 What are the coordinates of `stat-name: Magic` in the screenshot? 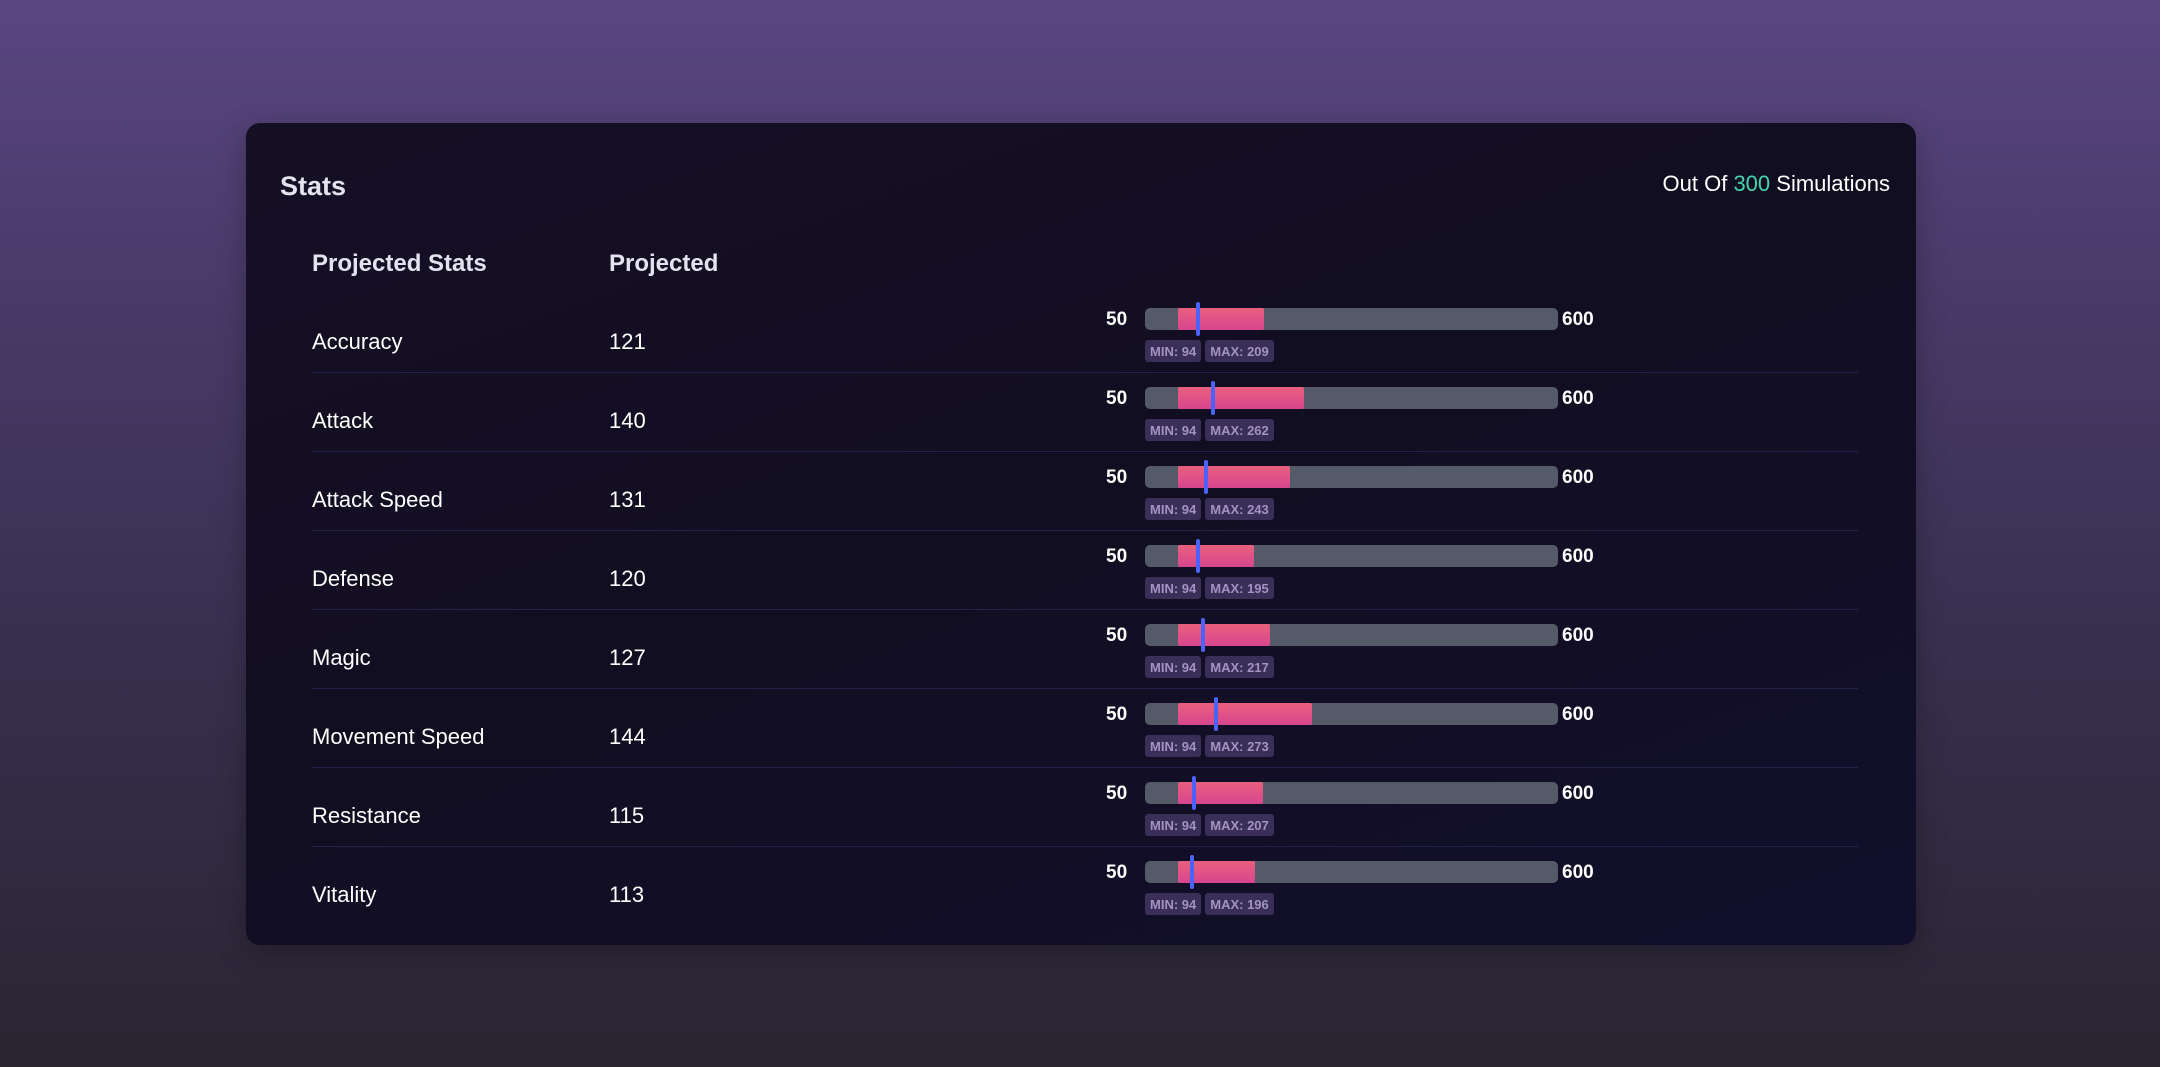 It's located at (341, 657).